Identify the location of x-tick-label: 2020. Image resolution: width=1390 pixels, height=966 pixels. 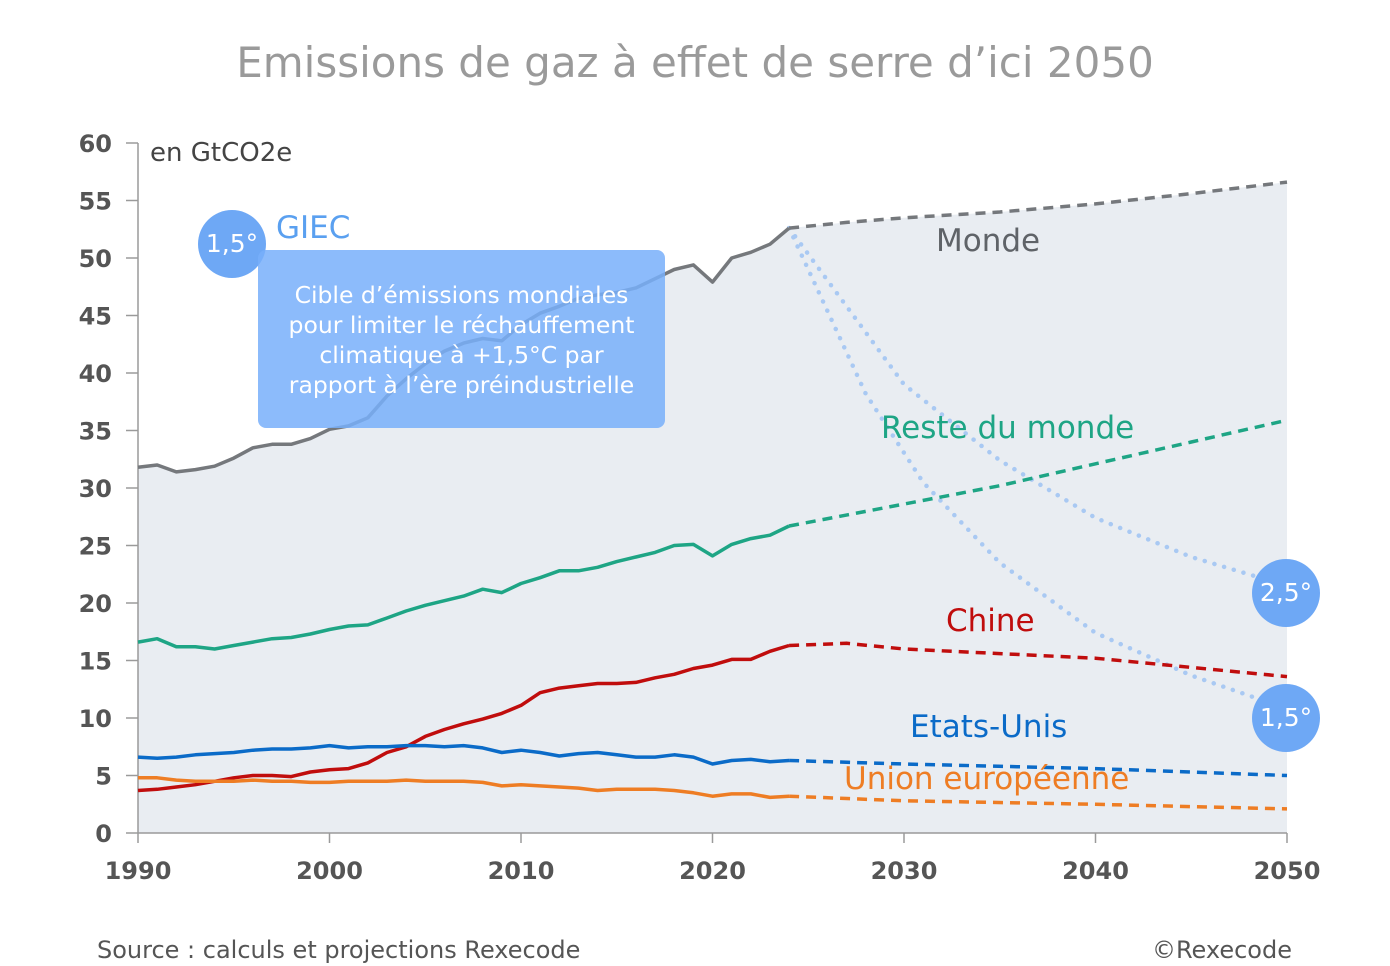
(712, 871).